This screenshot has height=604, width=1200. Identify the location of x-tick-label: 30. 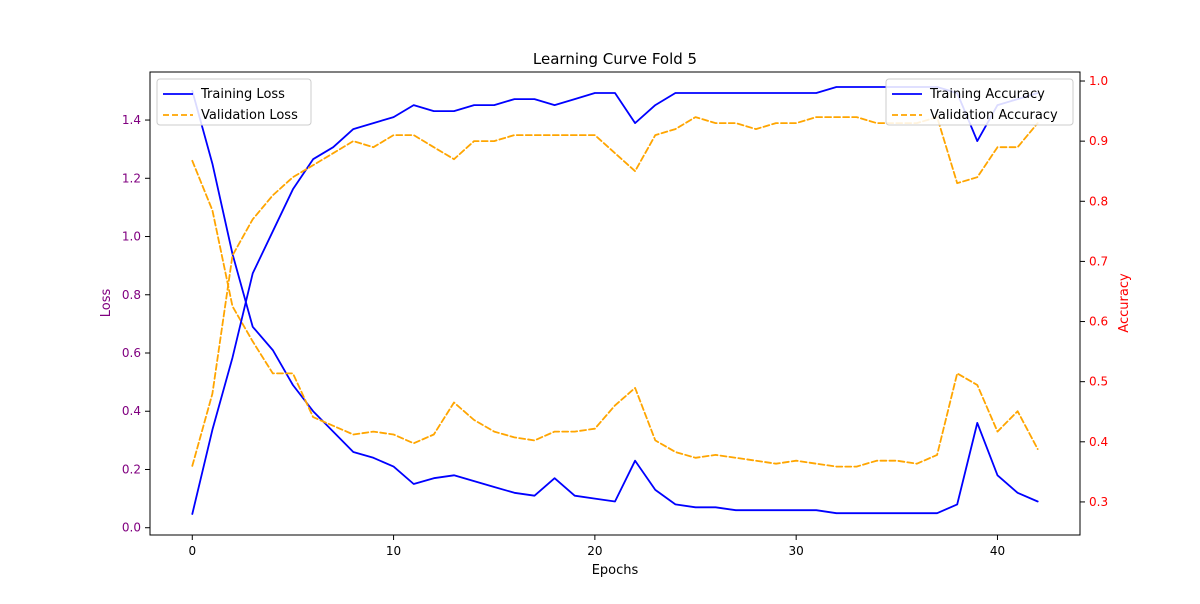
(796, 551).